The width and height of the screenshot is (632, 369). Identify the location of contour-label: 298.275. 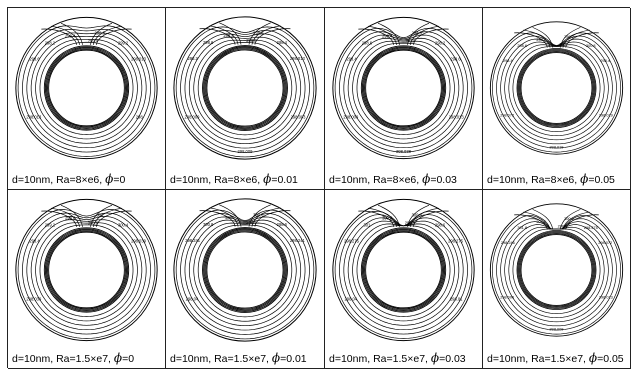
(352, 240).